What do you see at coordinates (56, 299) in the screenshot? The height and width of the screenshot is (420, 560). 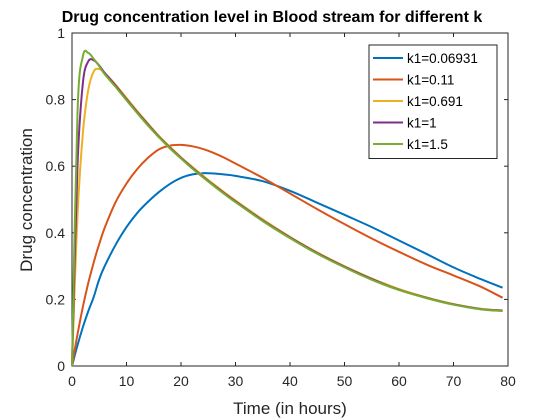 I see `y-tick-label: 0.2` at bounding box center [56, 299].